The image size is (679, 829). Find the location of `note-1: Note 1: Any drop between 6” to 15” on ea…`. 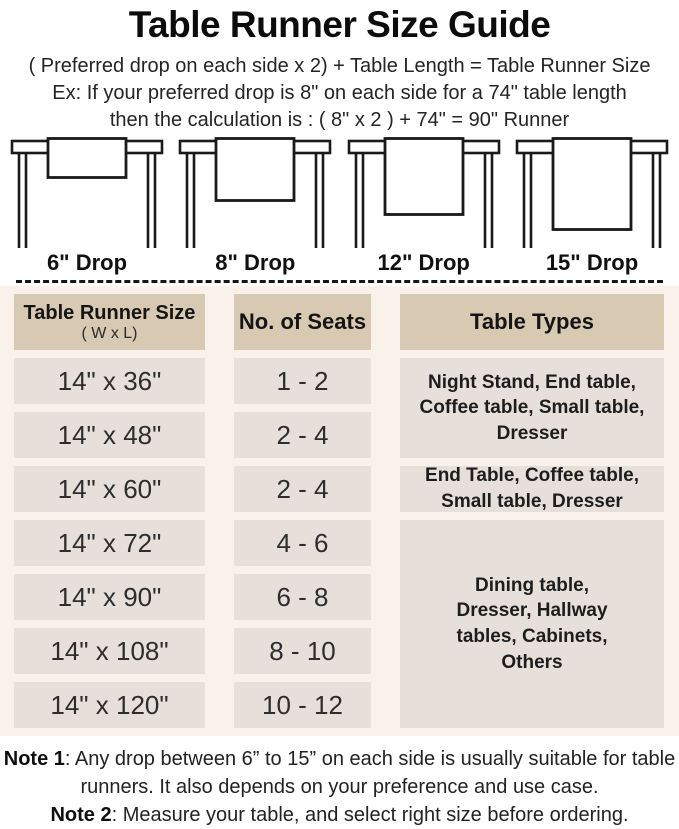

note-1: Note 1: Any drop between 6” to 15” on ea… is located at coordinates (339, 773).